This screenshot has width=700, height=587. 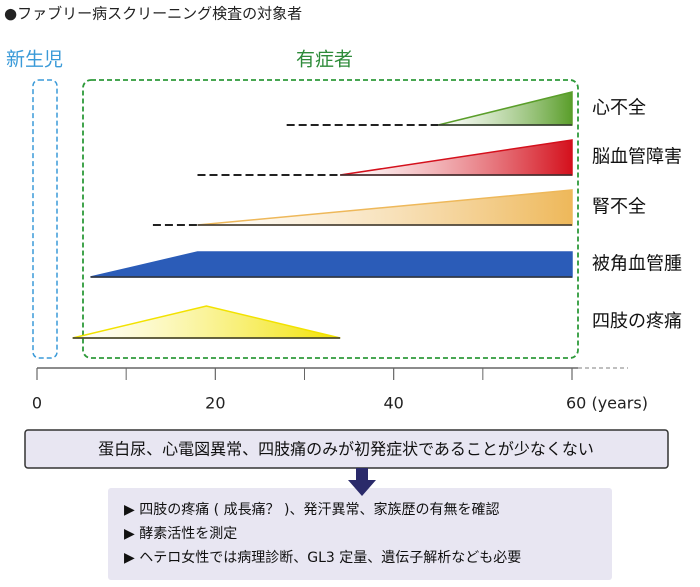 What do you see at coordinates (37, 403) in the screenshot?
I see `x-tick-label: 0` at bounding box center [37, 403].